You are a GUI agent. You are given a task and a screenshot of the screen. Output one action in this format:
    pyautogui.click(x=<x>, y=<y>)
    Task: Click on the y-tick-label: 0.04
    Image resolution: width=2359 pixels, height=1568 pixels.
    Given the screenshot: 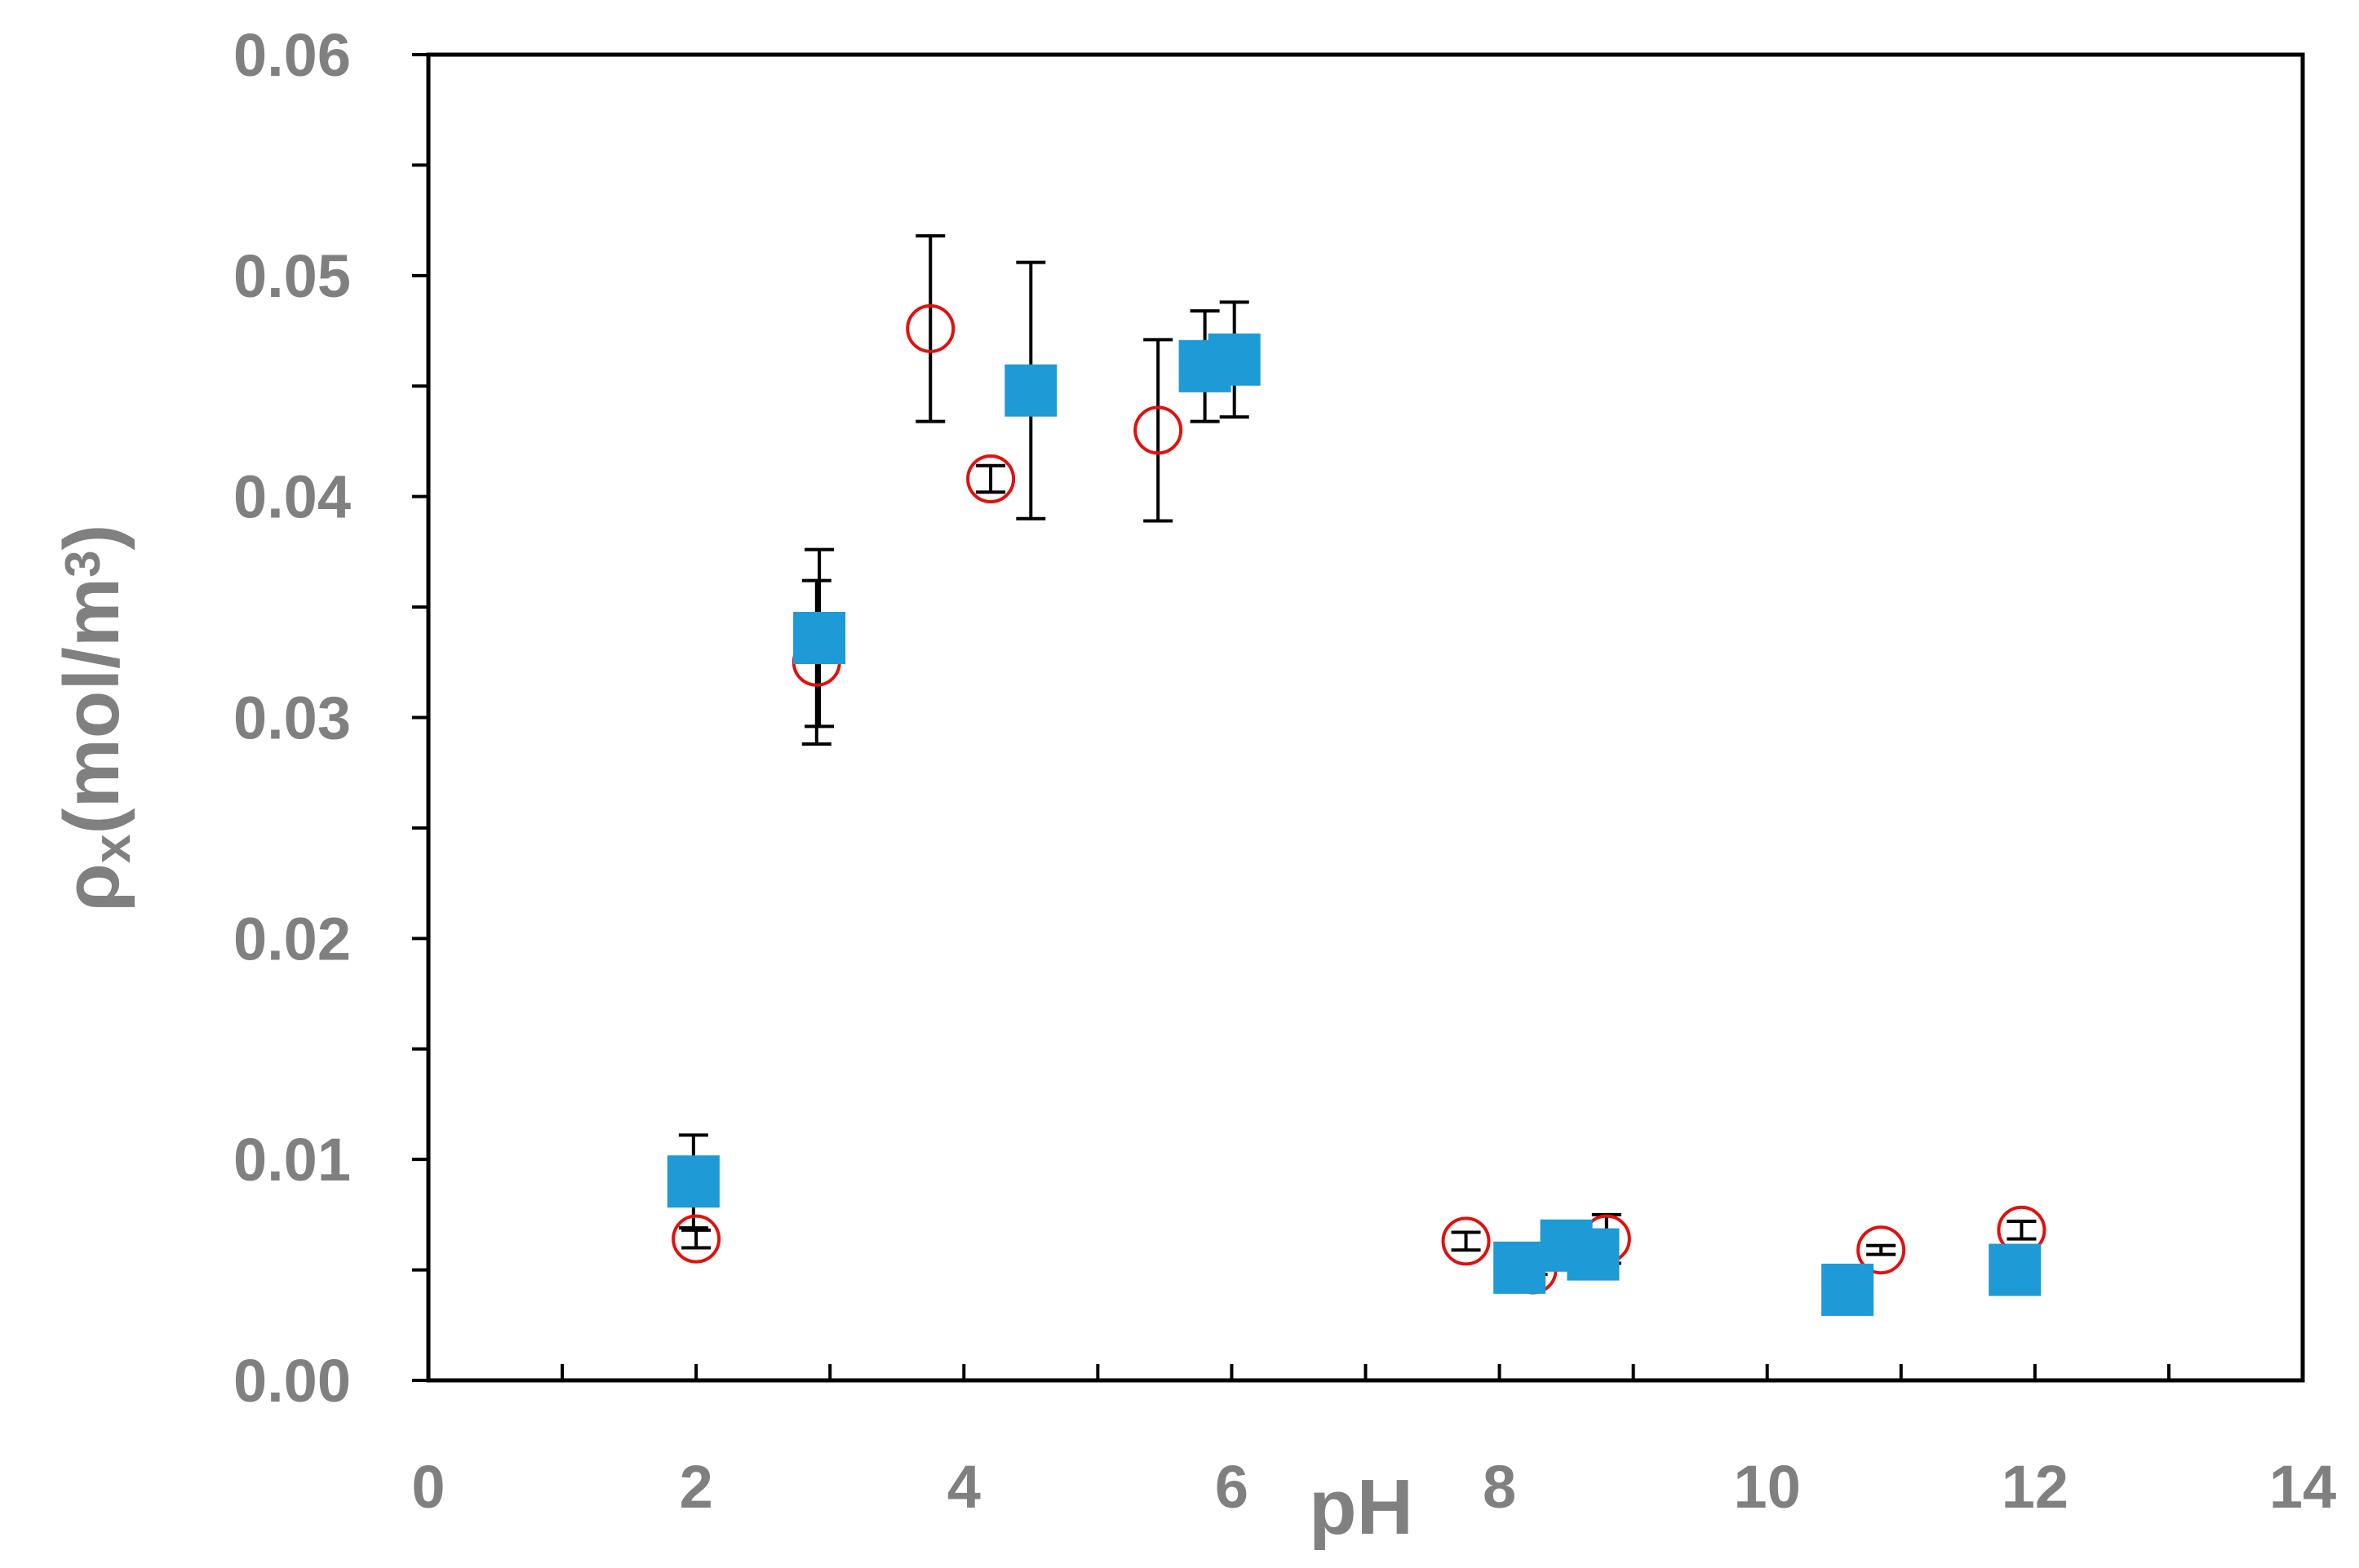 What is the action you would take?
    pyautogui.click(x=292, y=497)
    